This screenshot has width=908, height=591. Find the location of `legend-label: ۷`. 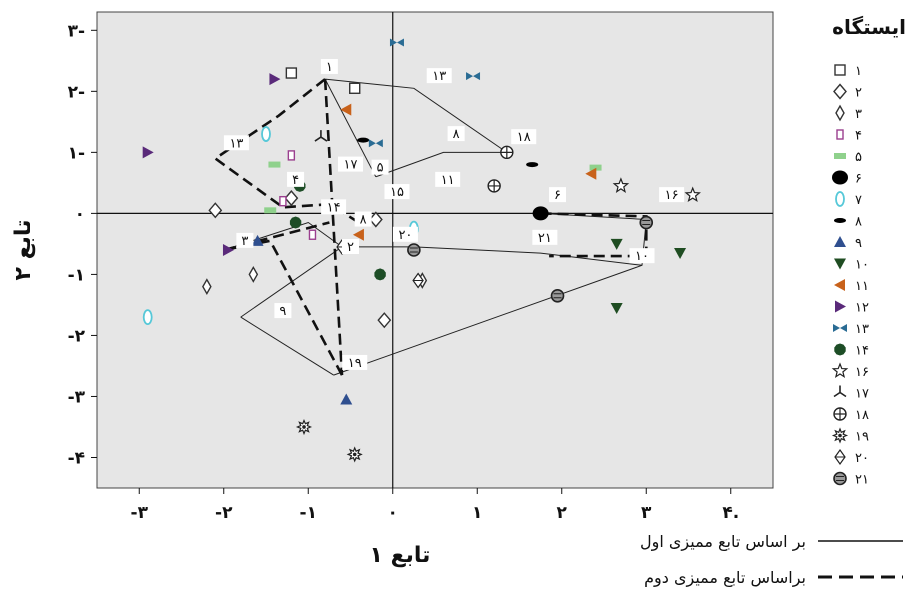

legend-label: ۷ is located at coordinates (858, 200).